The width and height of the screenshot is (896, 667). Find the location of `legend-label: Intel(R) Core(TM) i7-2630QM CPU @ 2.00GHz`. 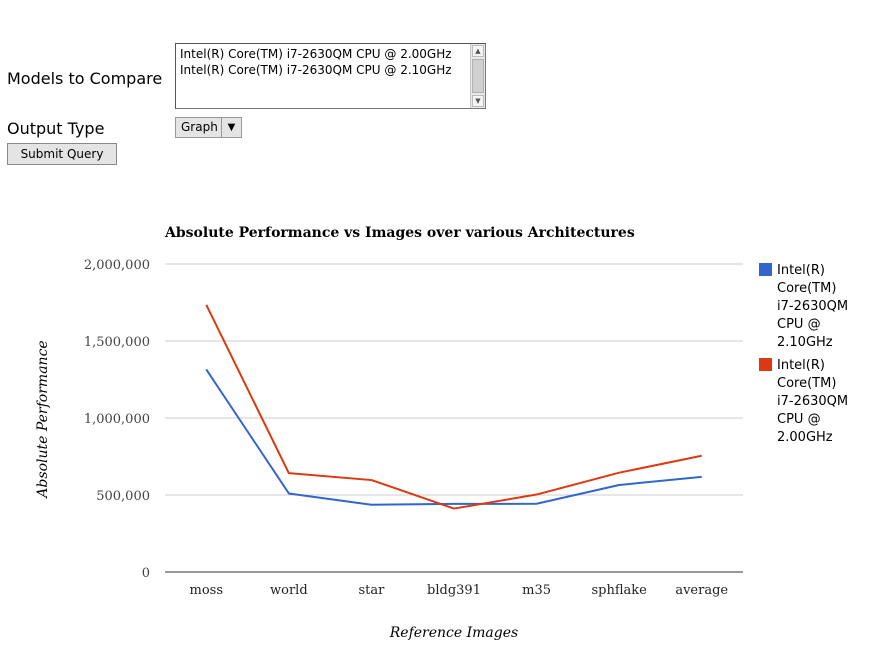

legend-label: Intel(R) Core(TM) i7-2630QM CPU @ 2.00GHz is located at coordinates (822, 402).